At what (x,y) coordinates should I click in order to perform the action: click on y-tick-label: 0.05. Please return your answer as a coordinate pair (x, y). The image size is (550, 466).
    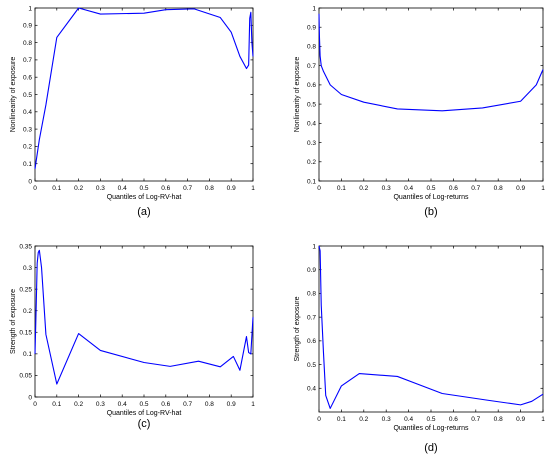
    Looking at the image, I should click on (25, 376).